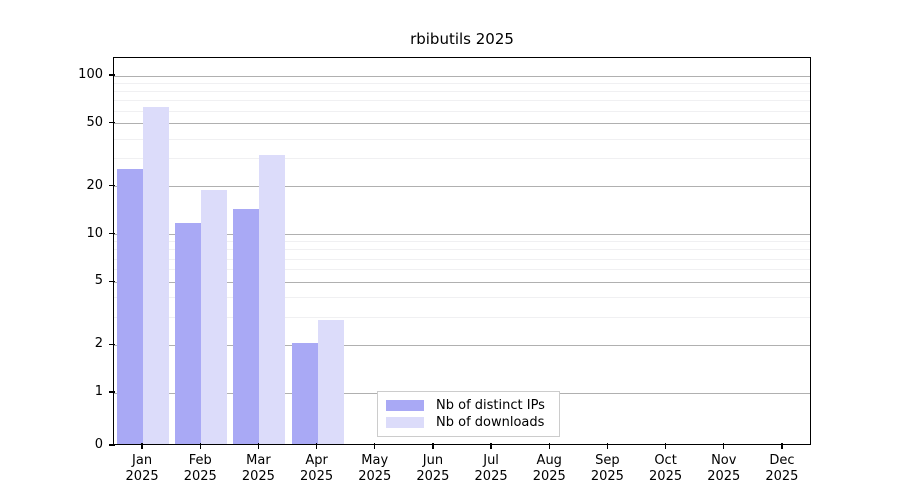  What do you see at coordinates (98, 281) in the screenshot?
I see `y-tick-label: 5` at bounding box center [98, 281].